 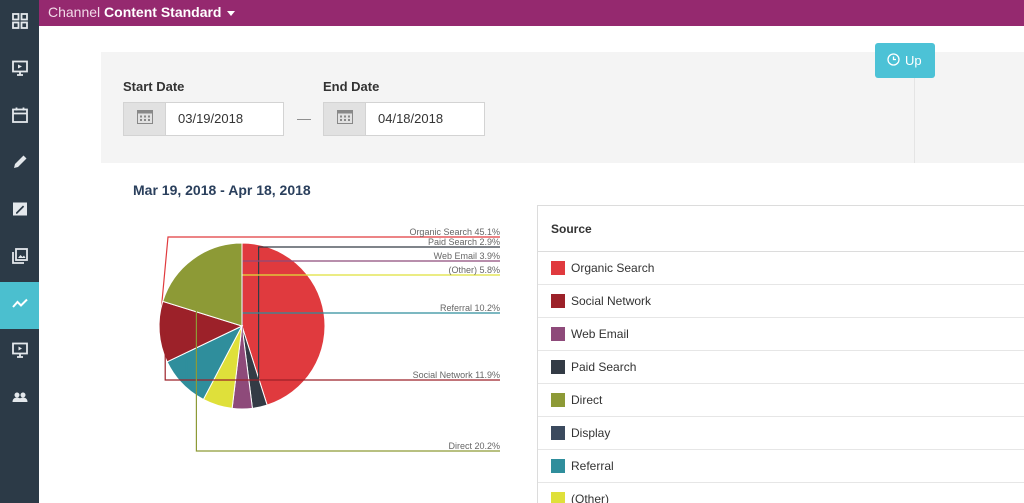 I want to click on table-row: (Other), so click(x=781, y=493).